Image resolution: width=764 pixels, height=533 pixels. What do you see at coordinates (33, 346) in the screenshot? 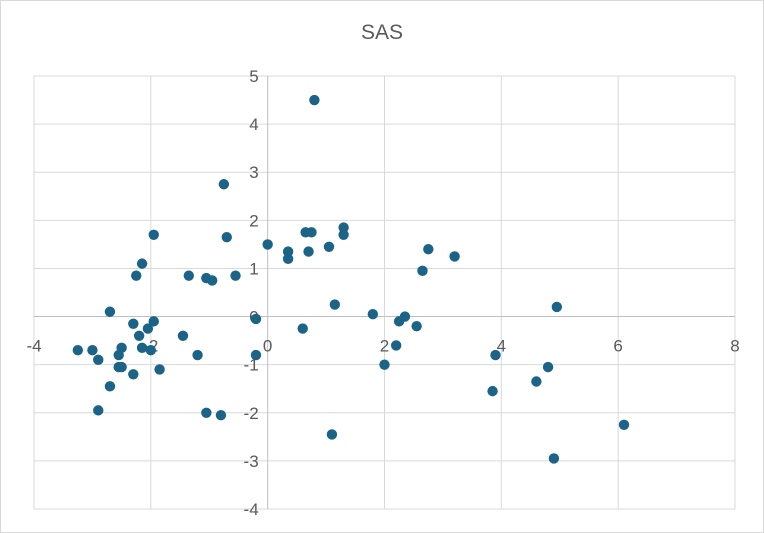
I see `x-tick-label: -4` at bounding box center [33, 346].